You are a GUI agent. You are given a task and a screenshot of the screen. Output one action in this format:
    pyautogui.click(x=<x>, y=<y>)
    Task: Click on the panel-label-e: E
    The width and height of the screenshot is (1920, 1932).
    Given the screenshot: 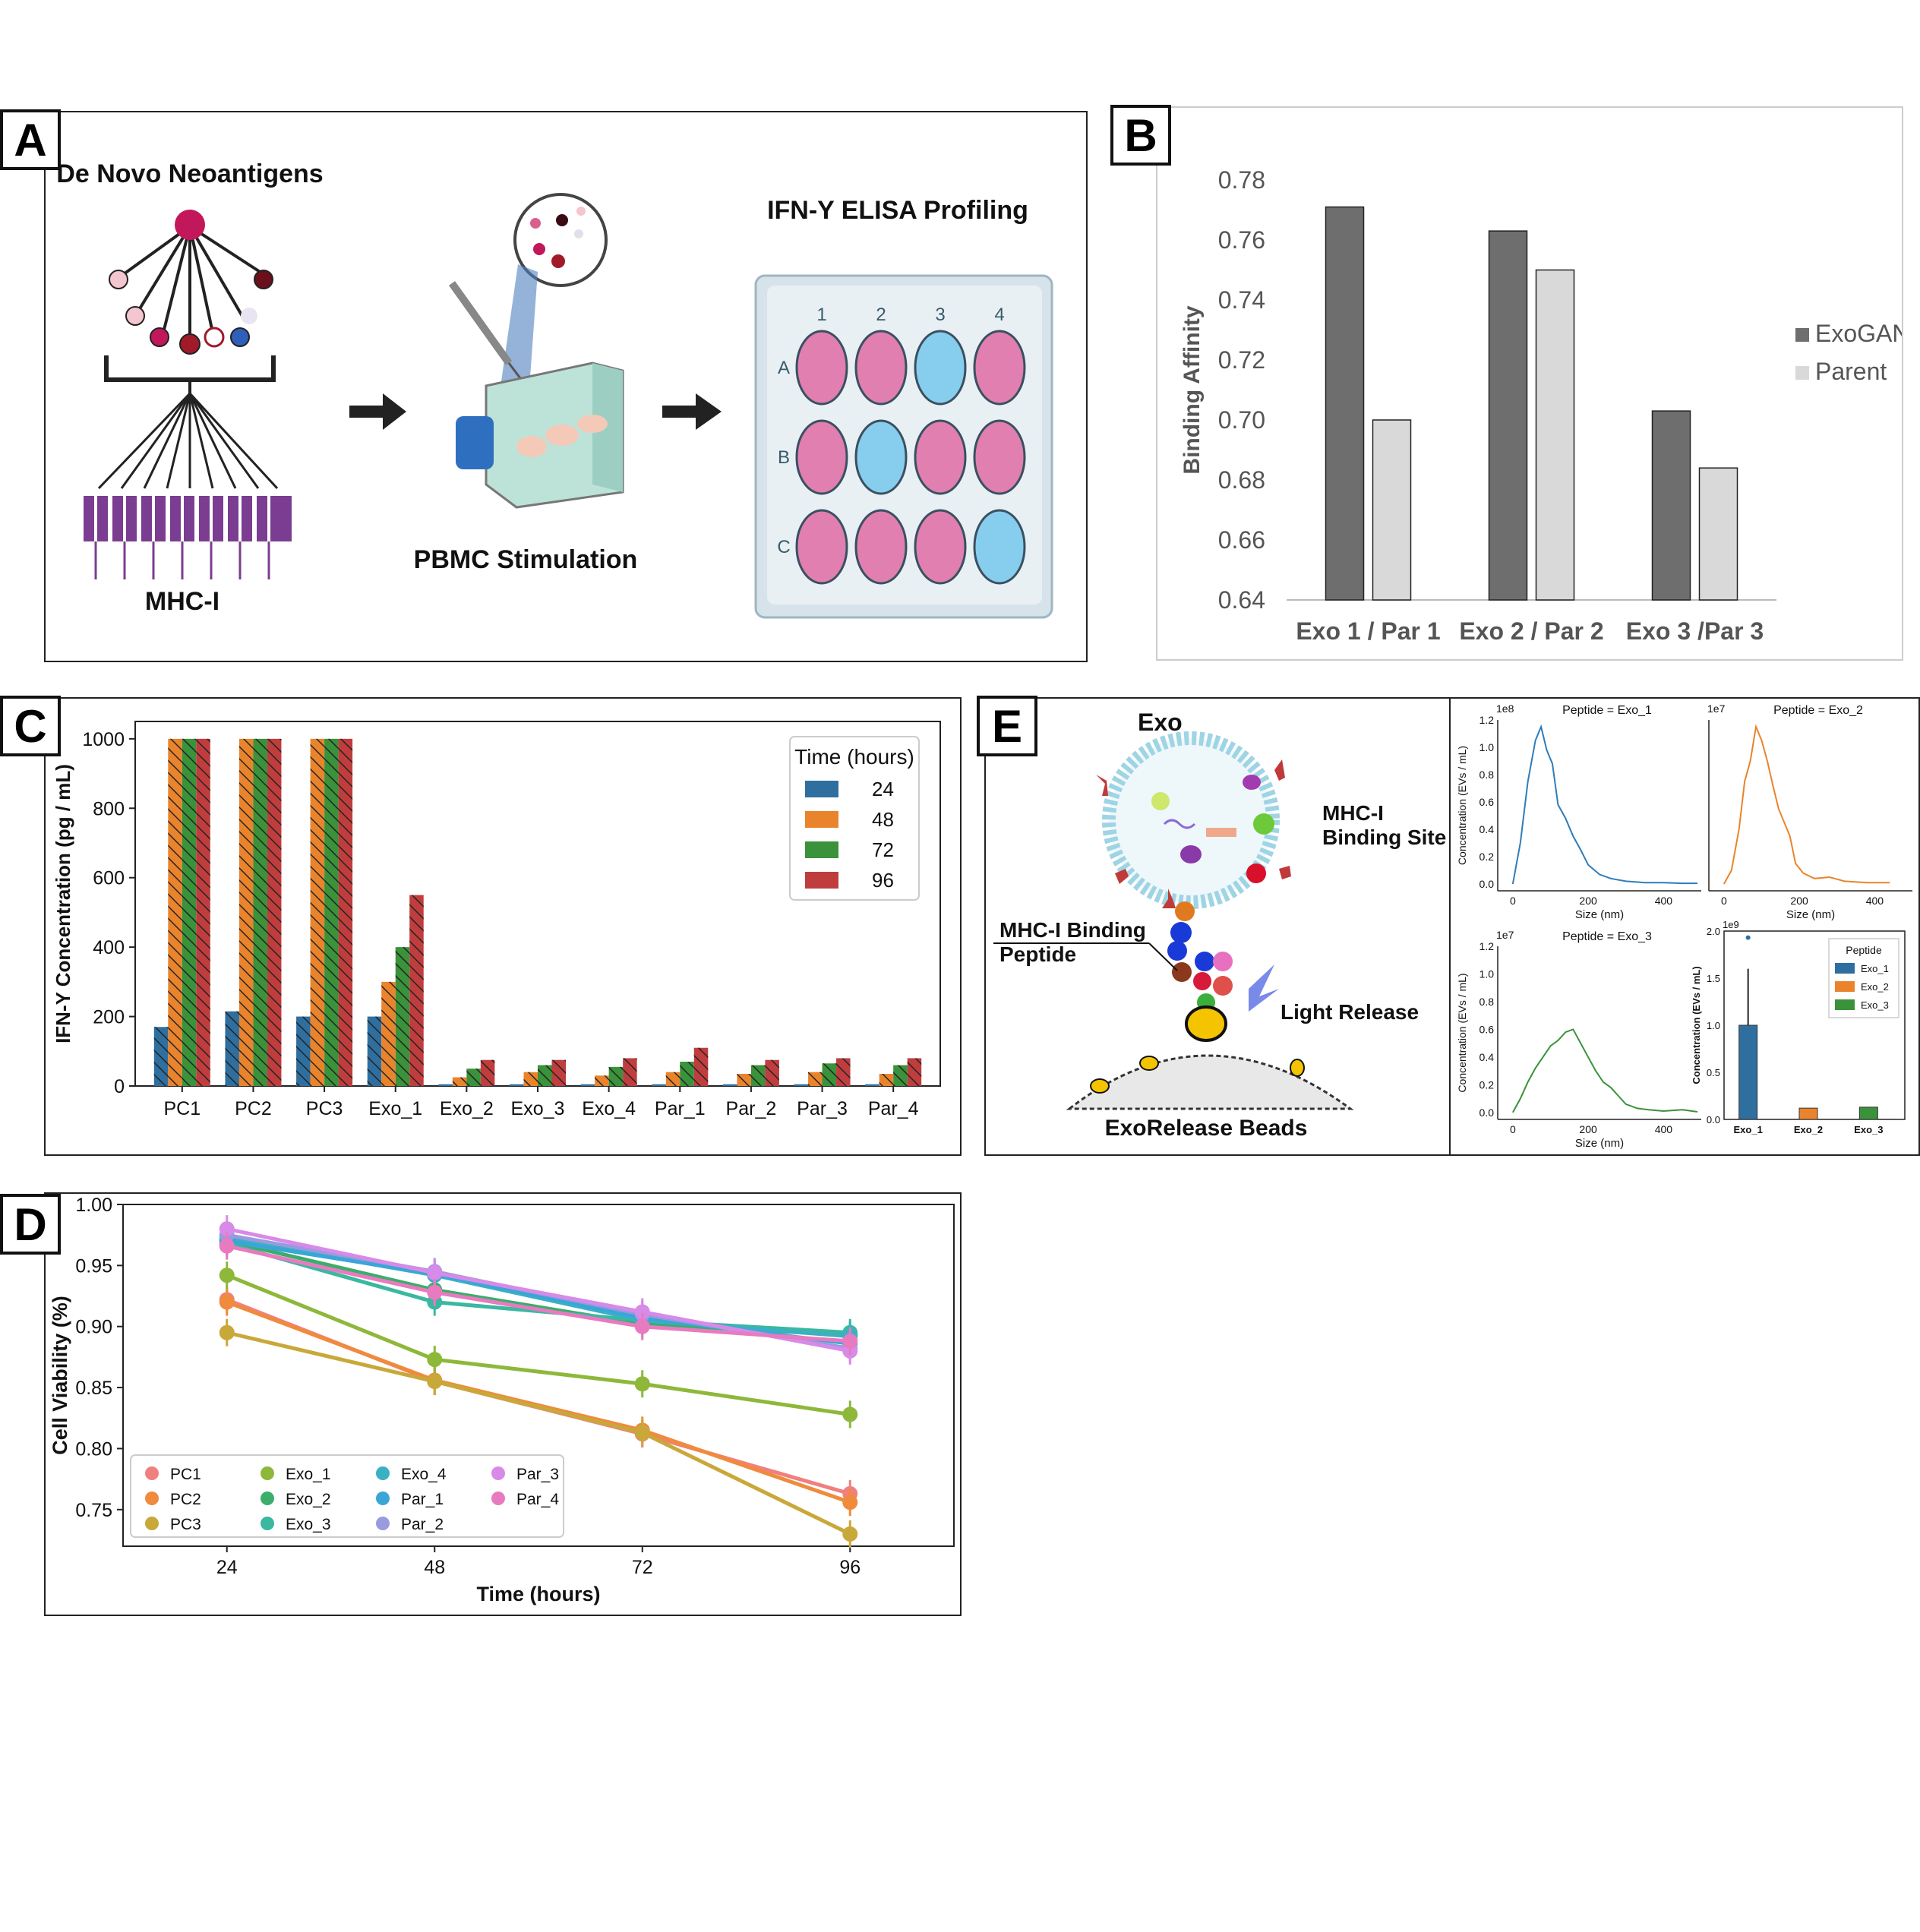 What is the action you would take?
    pyautogui.click(x=1007, y=726)
    